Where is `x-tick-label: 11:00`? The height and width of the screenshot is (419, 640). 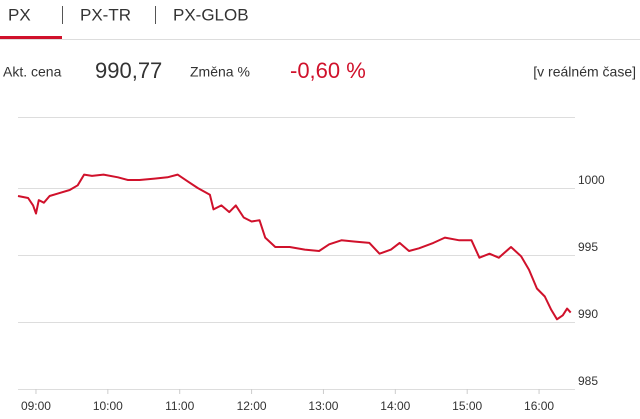
x-tick-label: 11:00 is located at coordinates (179, 406).